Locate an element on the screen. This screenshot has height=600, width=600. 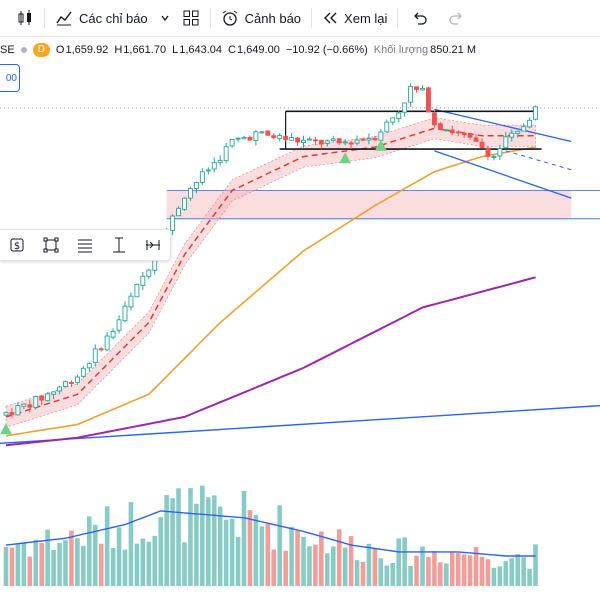
price-label-tool: $ is located at coordinates (17, 245).